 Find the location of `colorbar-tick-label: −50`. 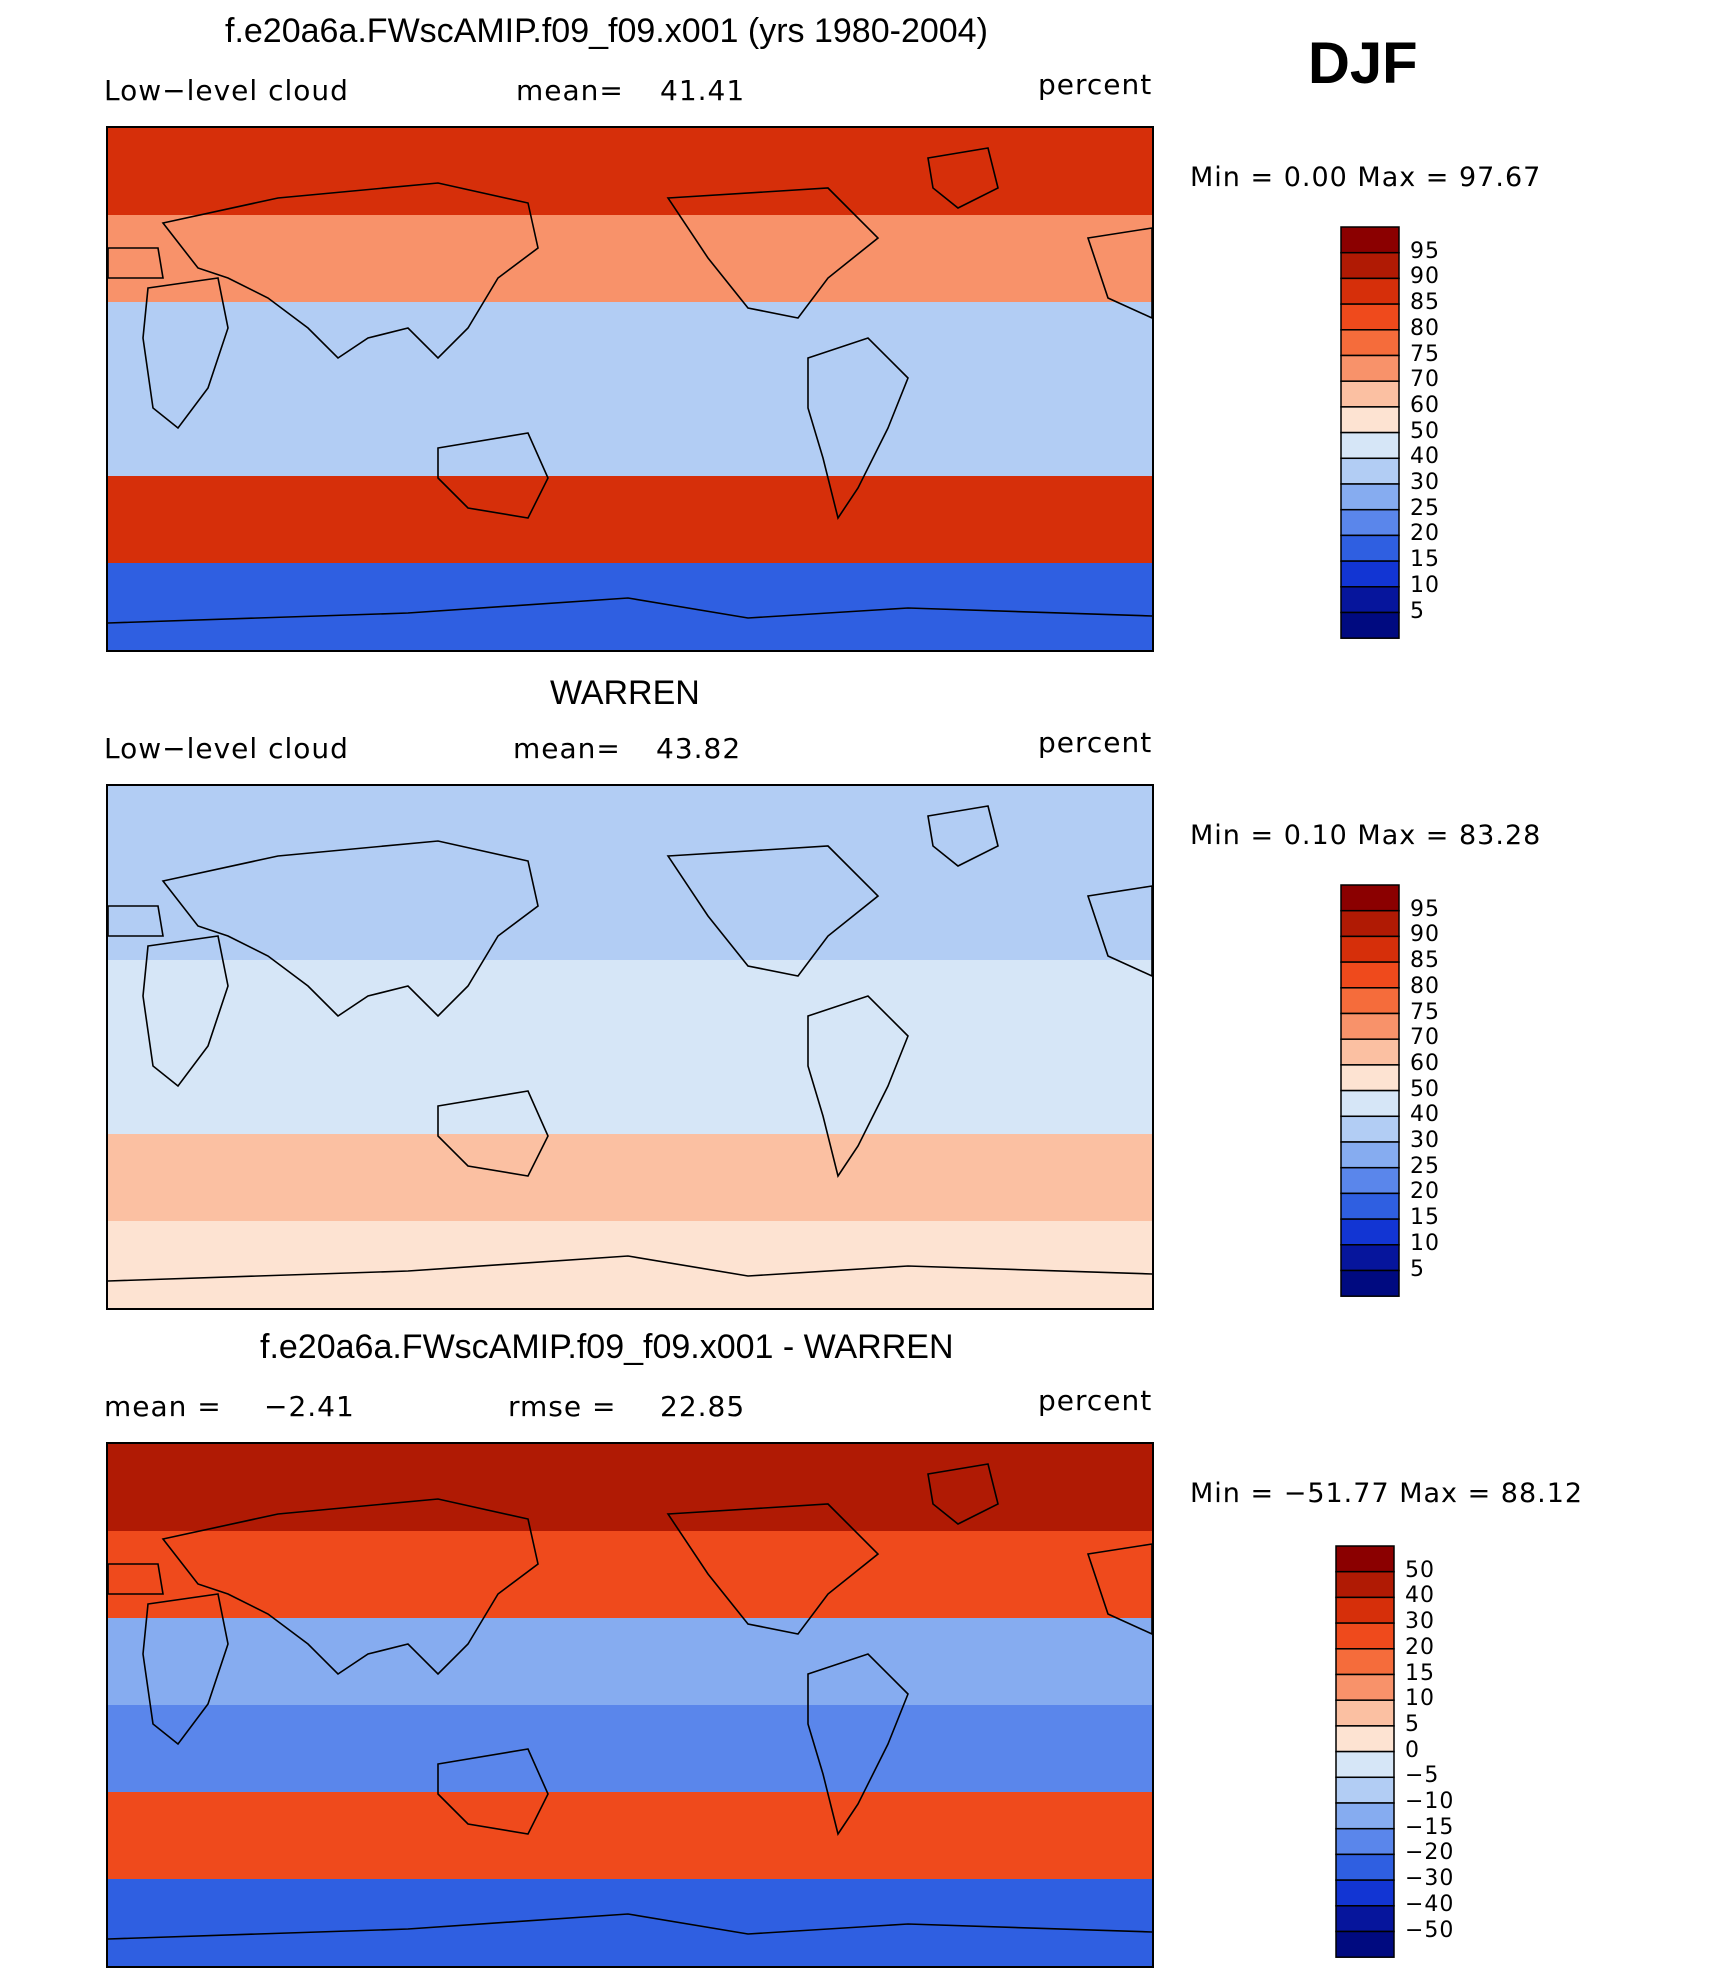

colorbar-tick-label: −50 is located at coordinates (1430, 1930).